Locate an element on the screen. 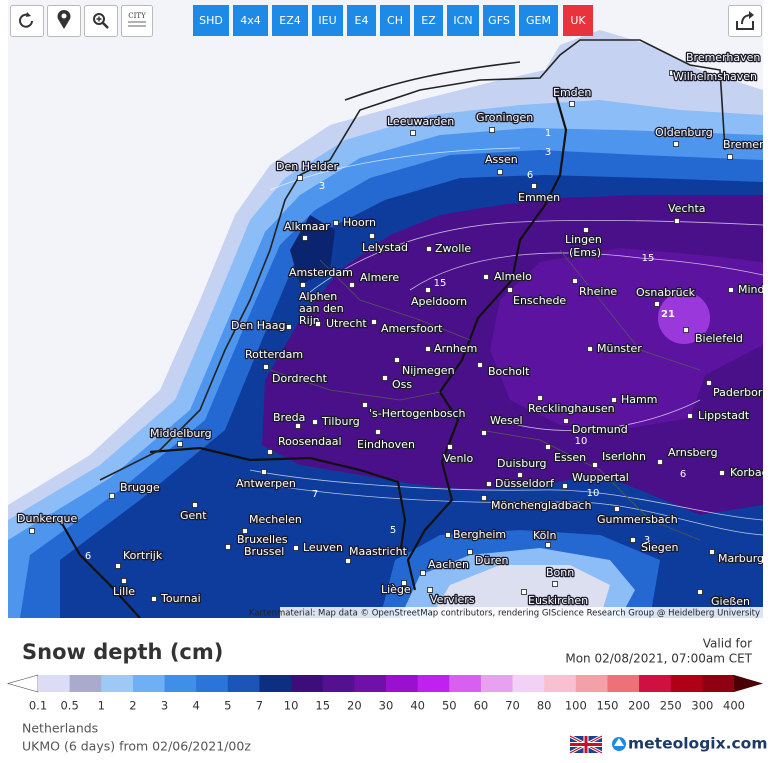 This screenshot has width=771, height=763. zoom-button is located at coordinates (101, 21).